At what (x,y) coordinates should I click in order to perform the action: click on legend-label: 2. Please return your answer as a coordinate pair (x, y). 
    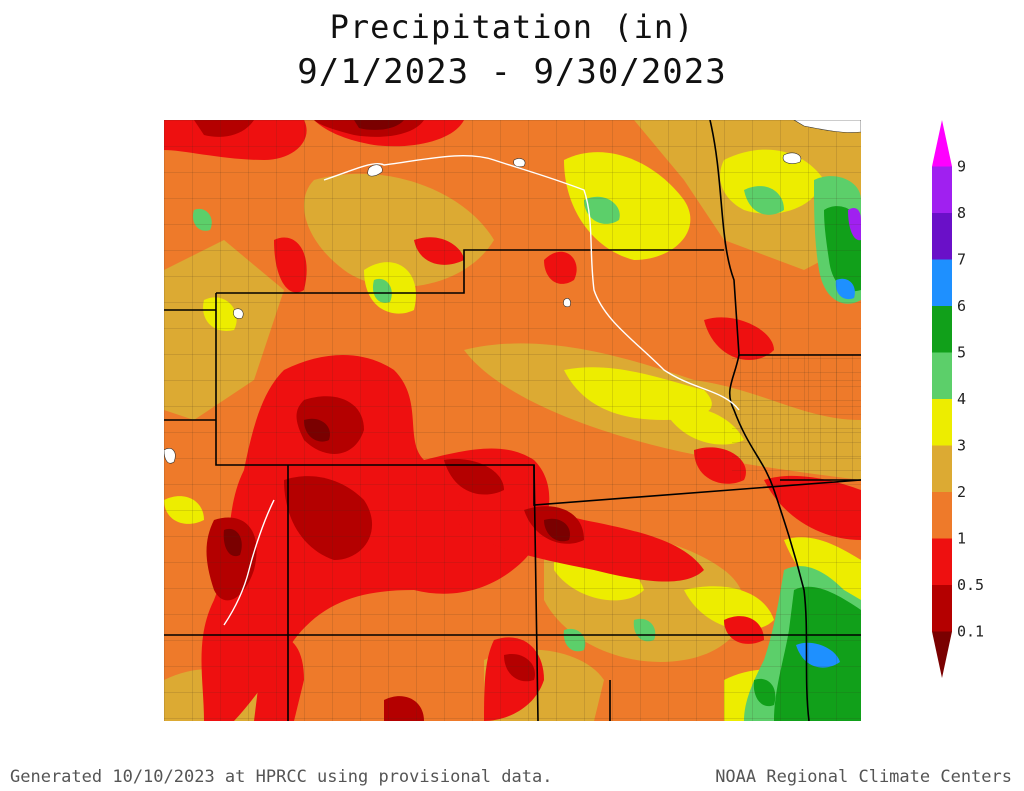
    Looking at the image, I should click on (961, 492).